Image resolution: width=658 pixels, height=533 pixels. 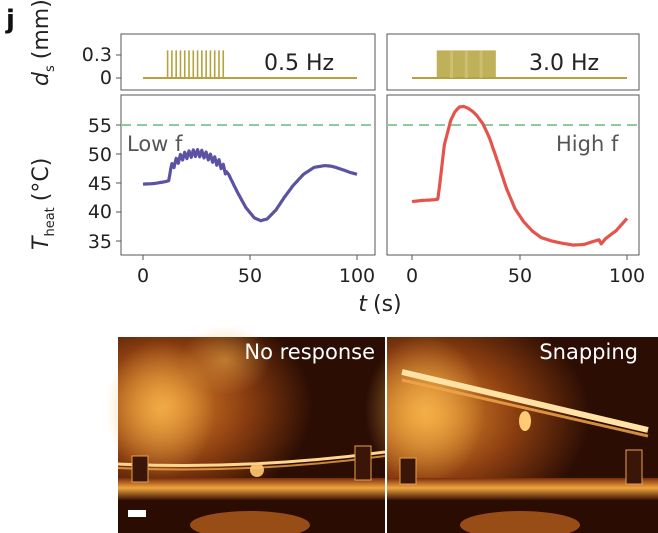 What do you see at coordinates (363, 304) in the screenshot?
I see `x-axis-var: t` at bounding box center [363, 304].